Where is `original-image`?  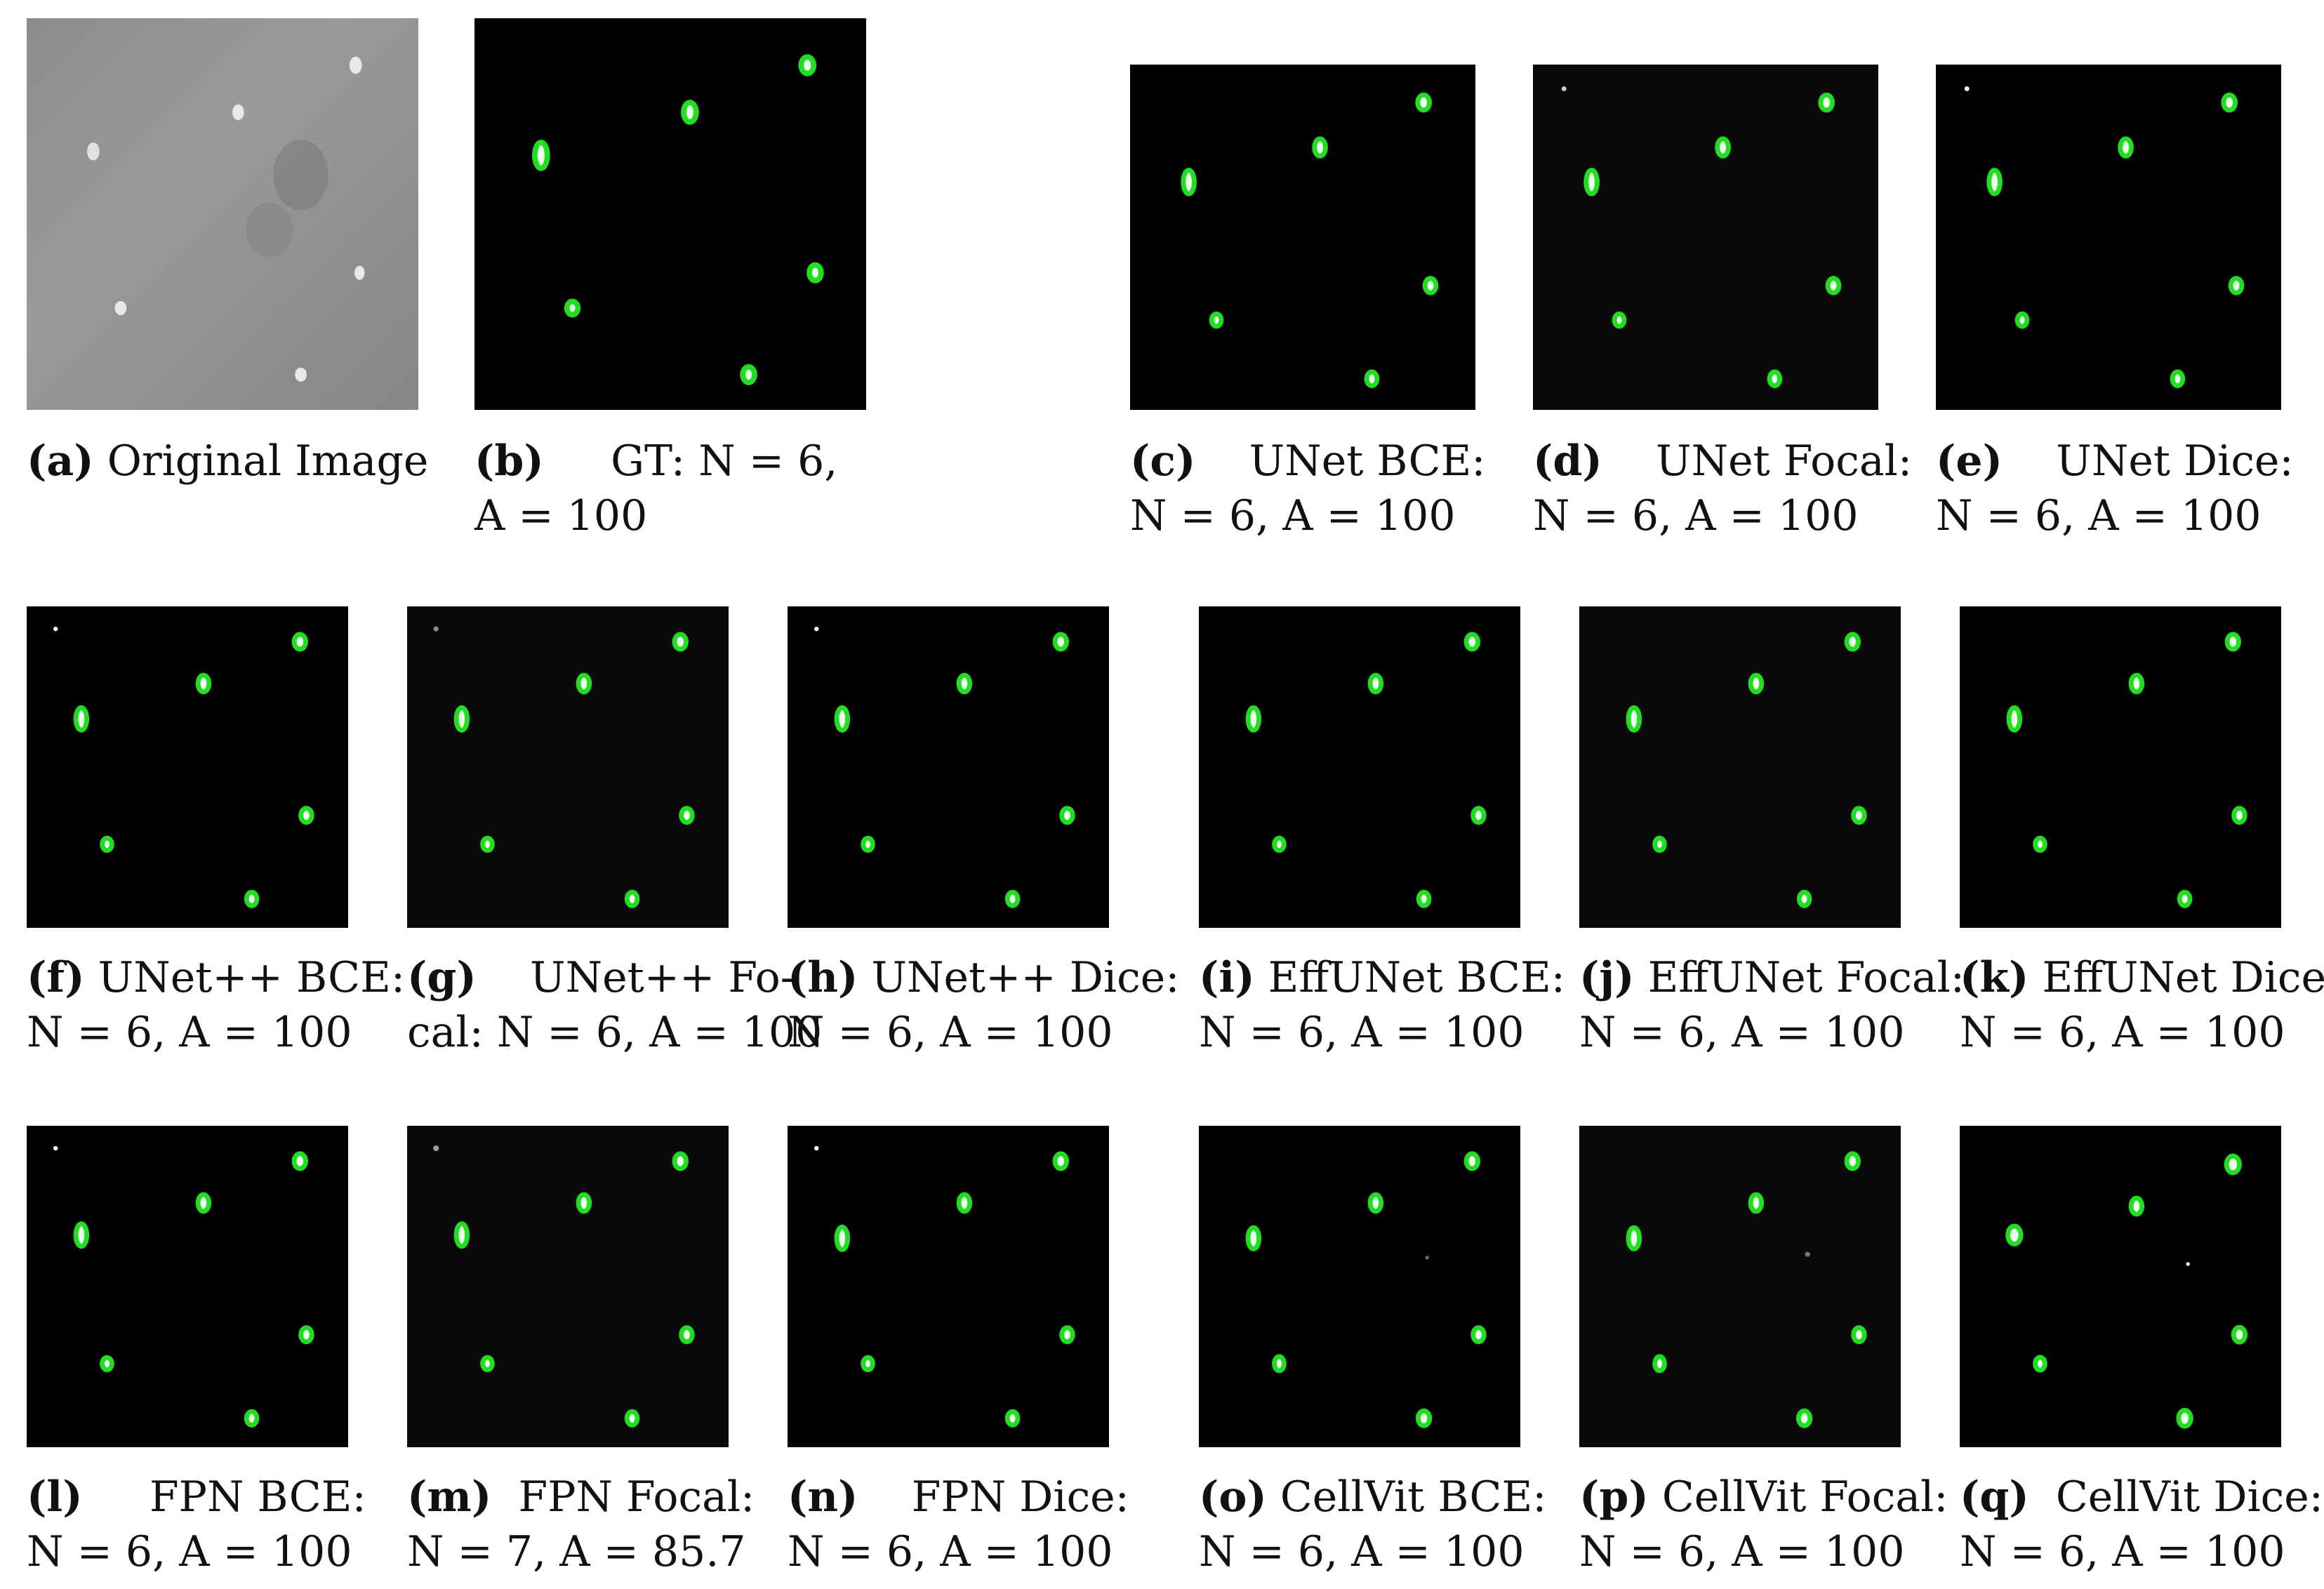 original-image is located at coordinates (222, 214).